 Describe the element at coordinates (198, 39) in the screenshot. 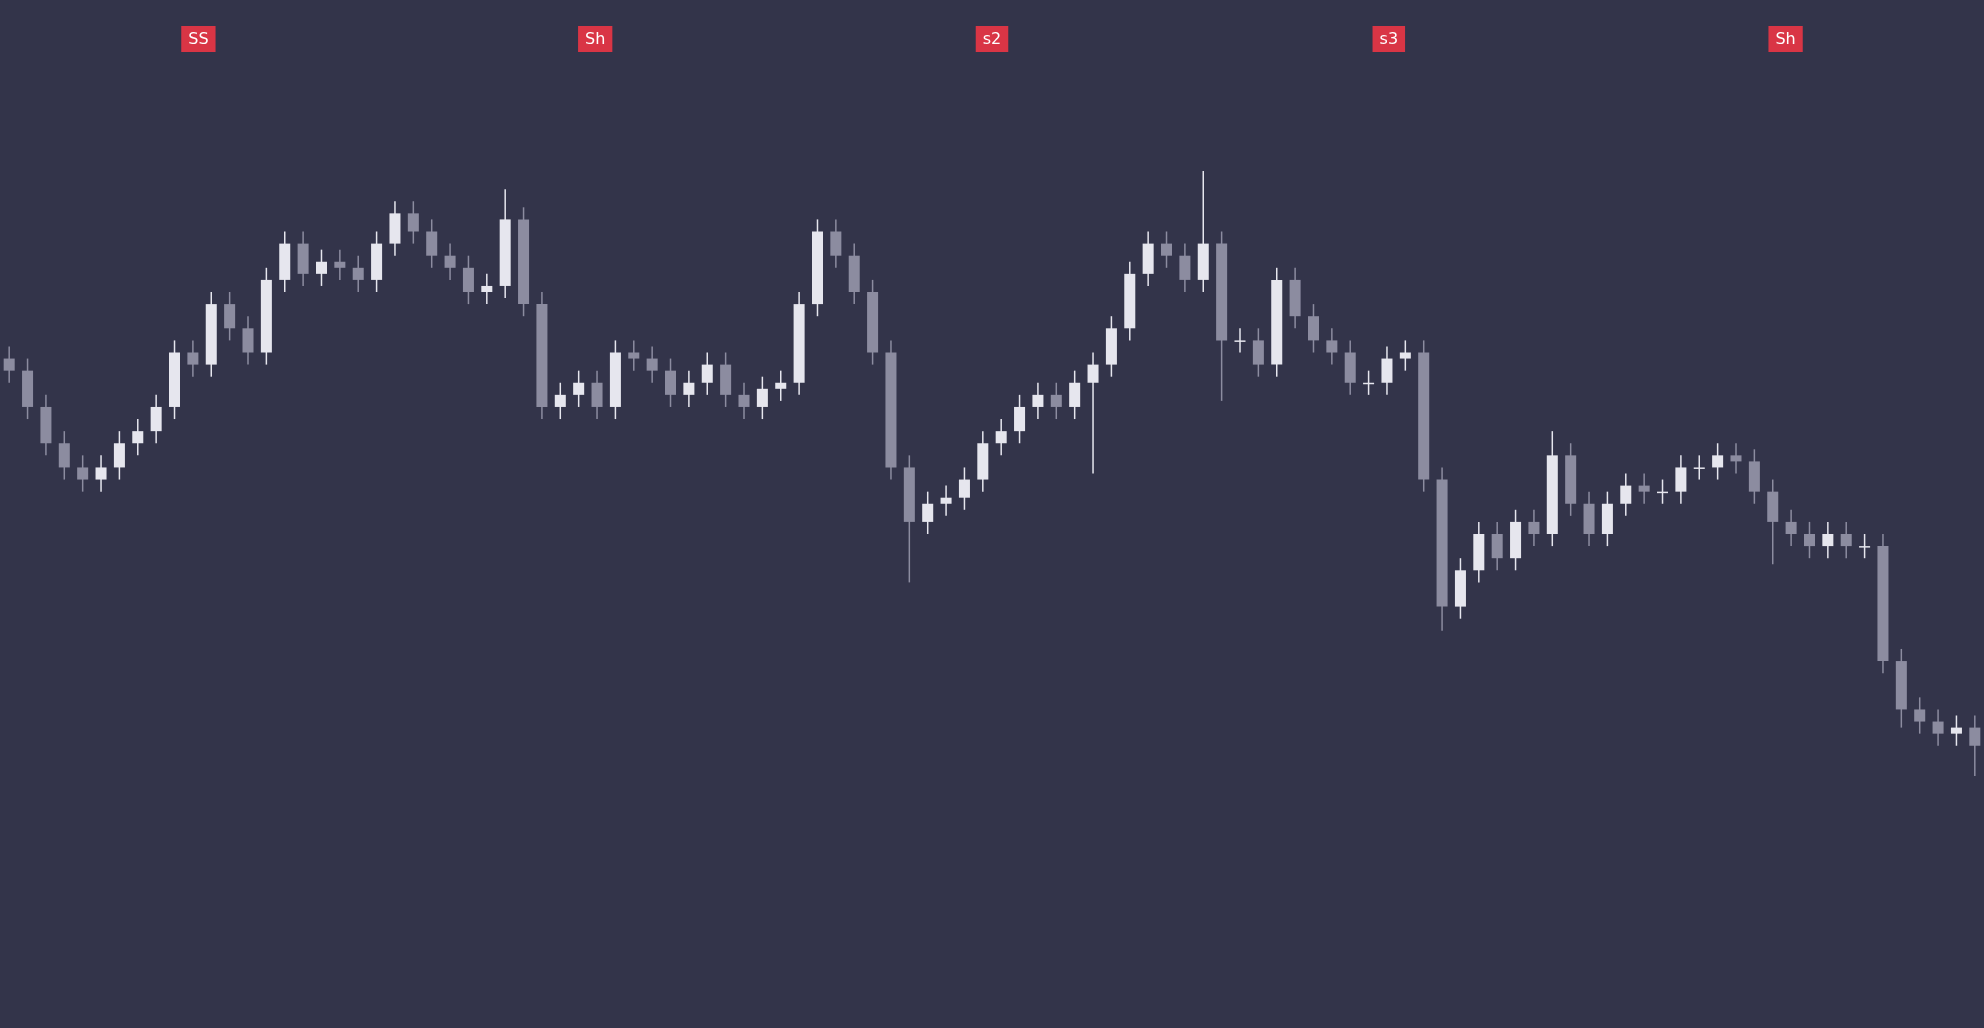

I see `text: SS` at that location.